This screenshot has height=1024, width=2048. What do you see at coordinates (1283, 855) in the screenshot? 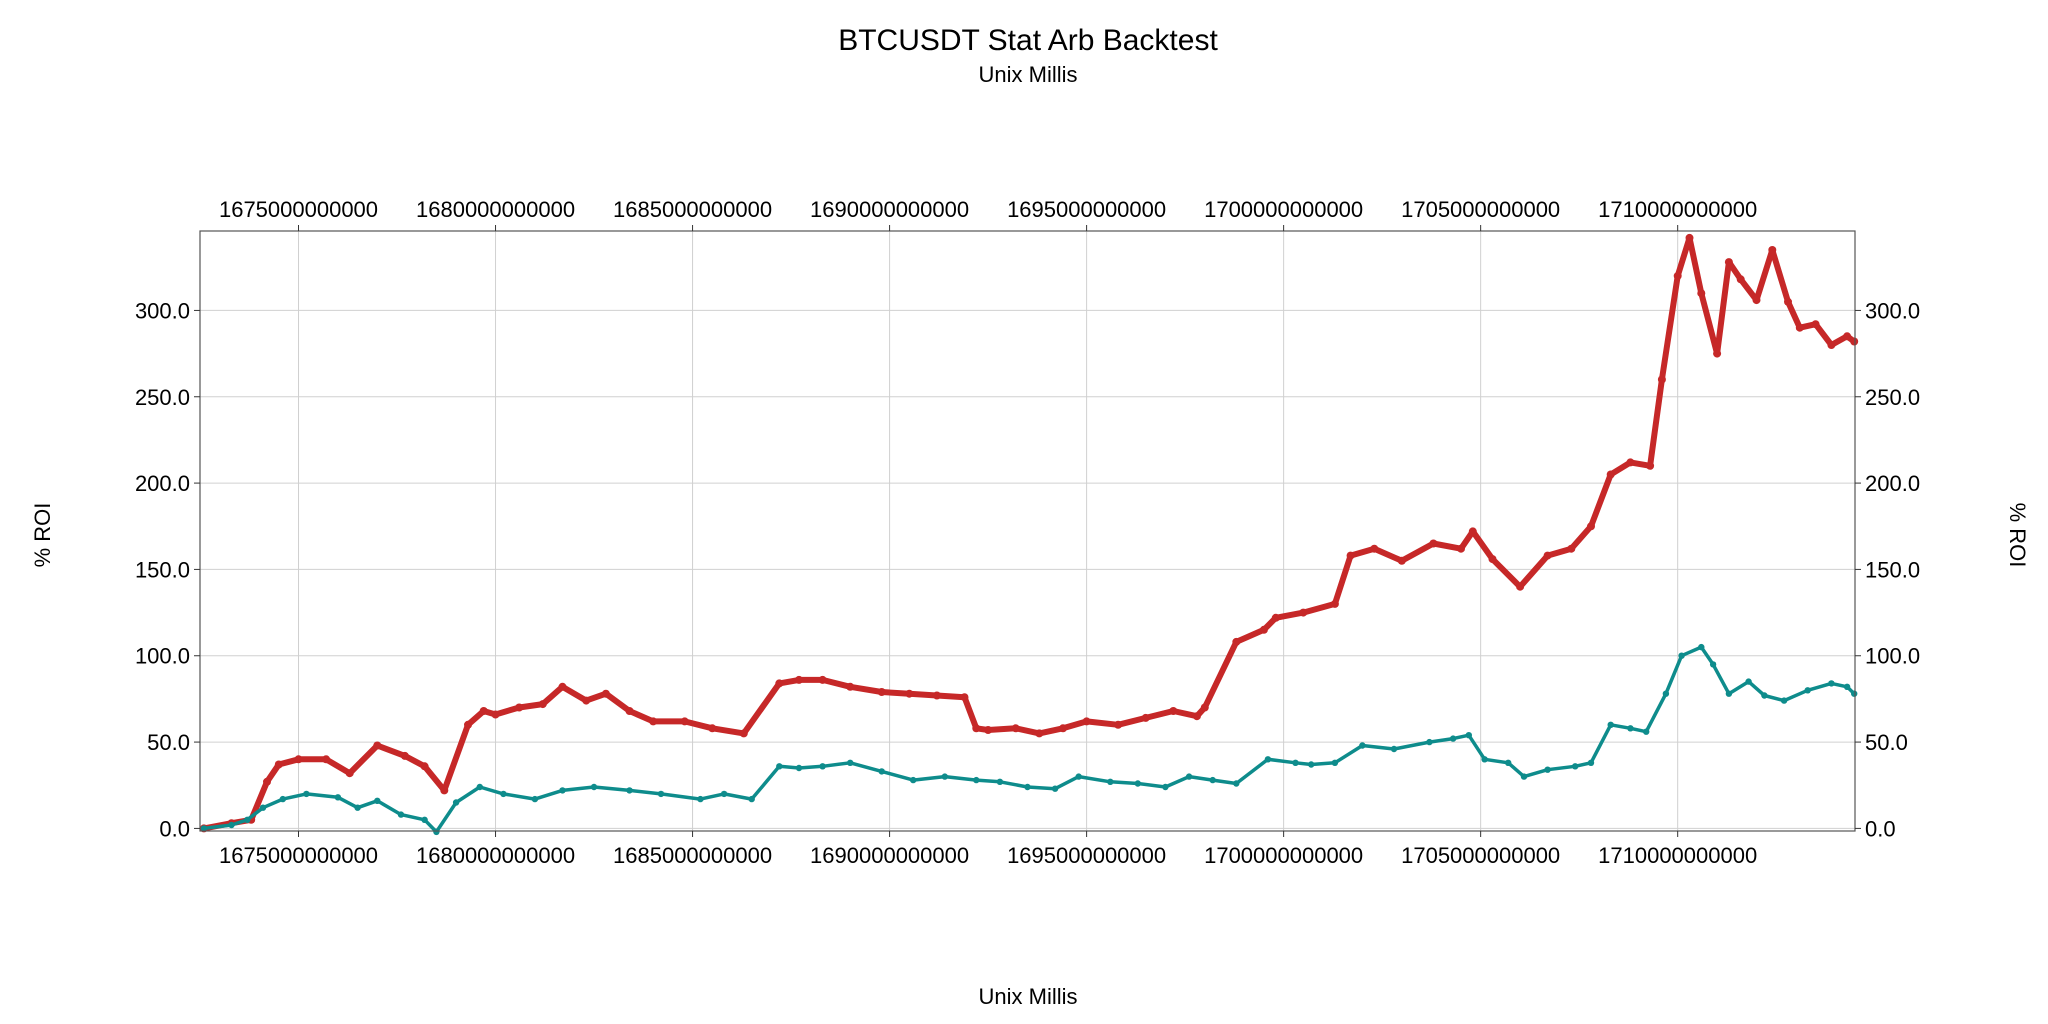
I see `x-tick-label-bottom: 1700000000000` at bounding box center [1283, 855].